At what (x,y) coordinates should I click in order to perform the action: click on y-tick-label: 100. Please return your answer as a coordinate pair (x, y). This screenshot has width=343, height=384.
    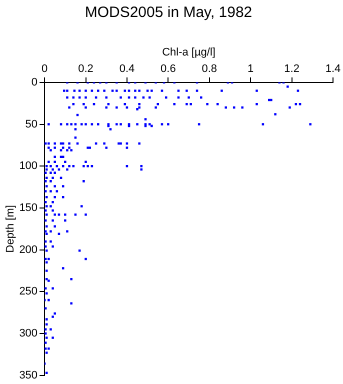
    Looking at the image, I should click on (28, 166).